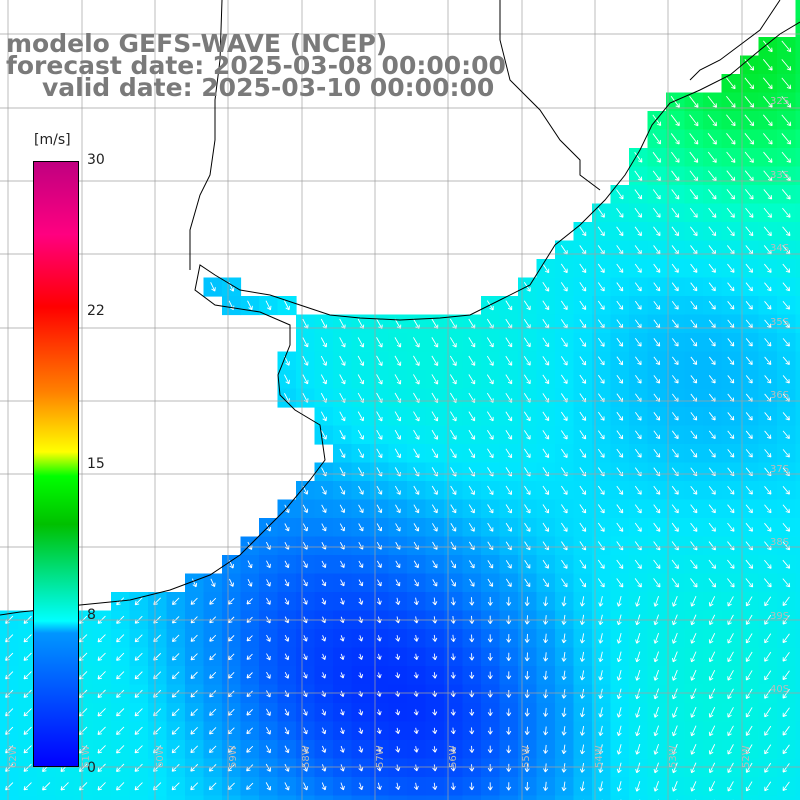 This screenshot has height=800, width=800. I want to click on longitude-label: 62W, so click(13, 756).